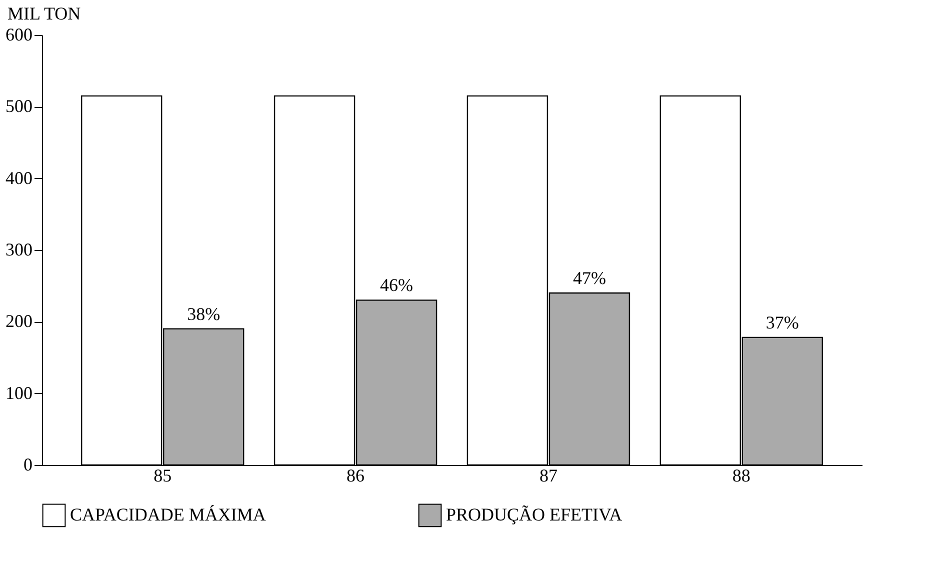 The width and height of the screenshot is (936, 567). Describe the element at coordinates (589, 278) in the screenshot. I see `annotation: 47%` at that location.